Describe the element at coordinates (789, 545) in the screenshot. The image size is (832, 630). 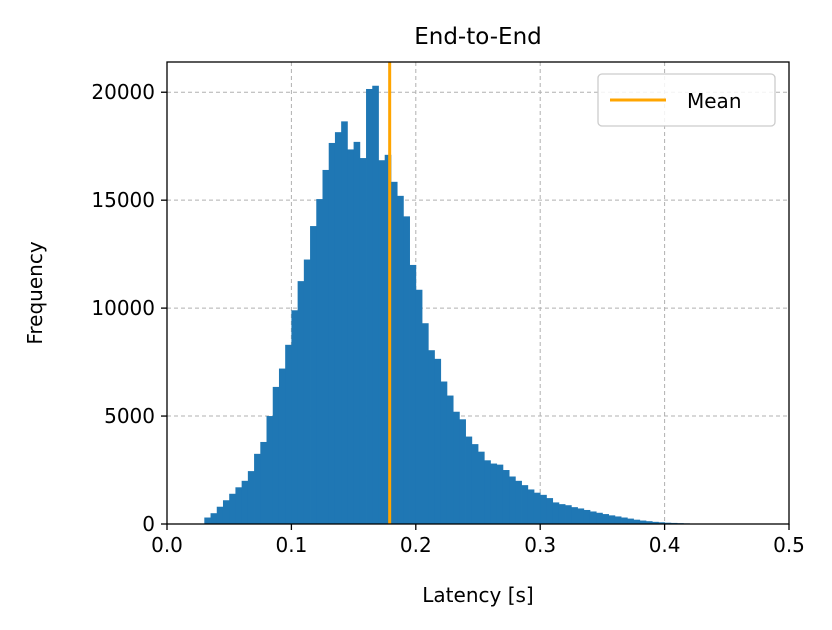
I see `x-tick-label: 0.5` at that location.